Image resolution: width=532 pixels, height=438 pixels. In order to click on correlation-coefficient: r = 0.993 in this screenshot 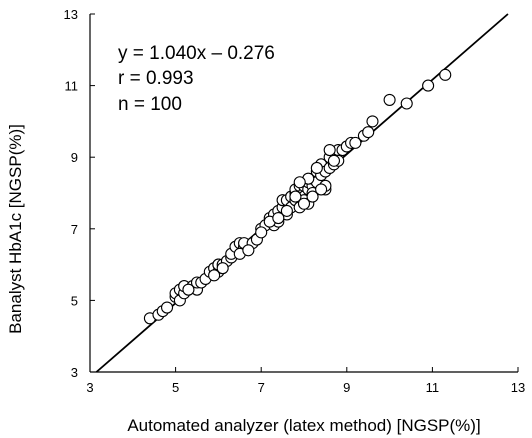, I will do `click(156, 78)`.